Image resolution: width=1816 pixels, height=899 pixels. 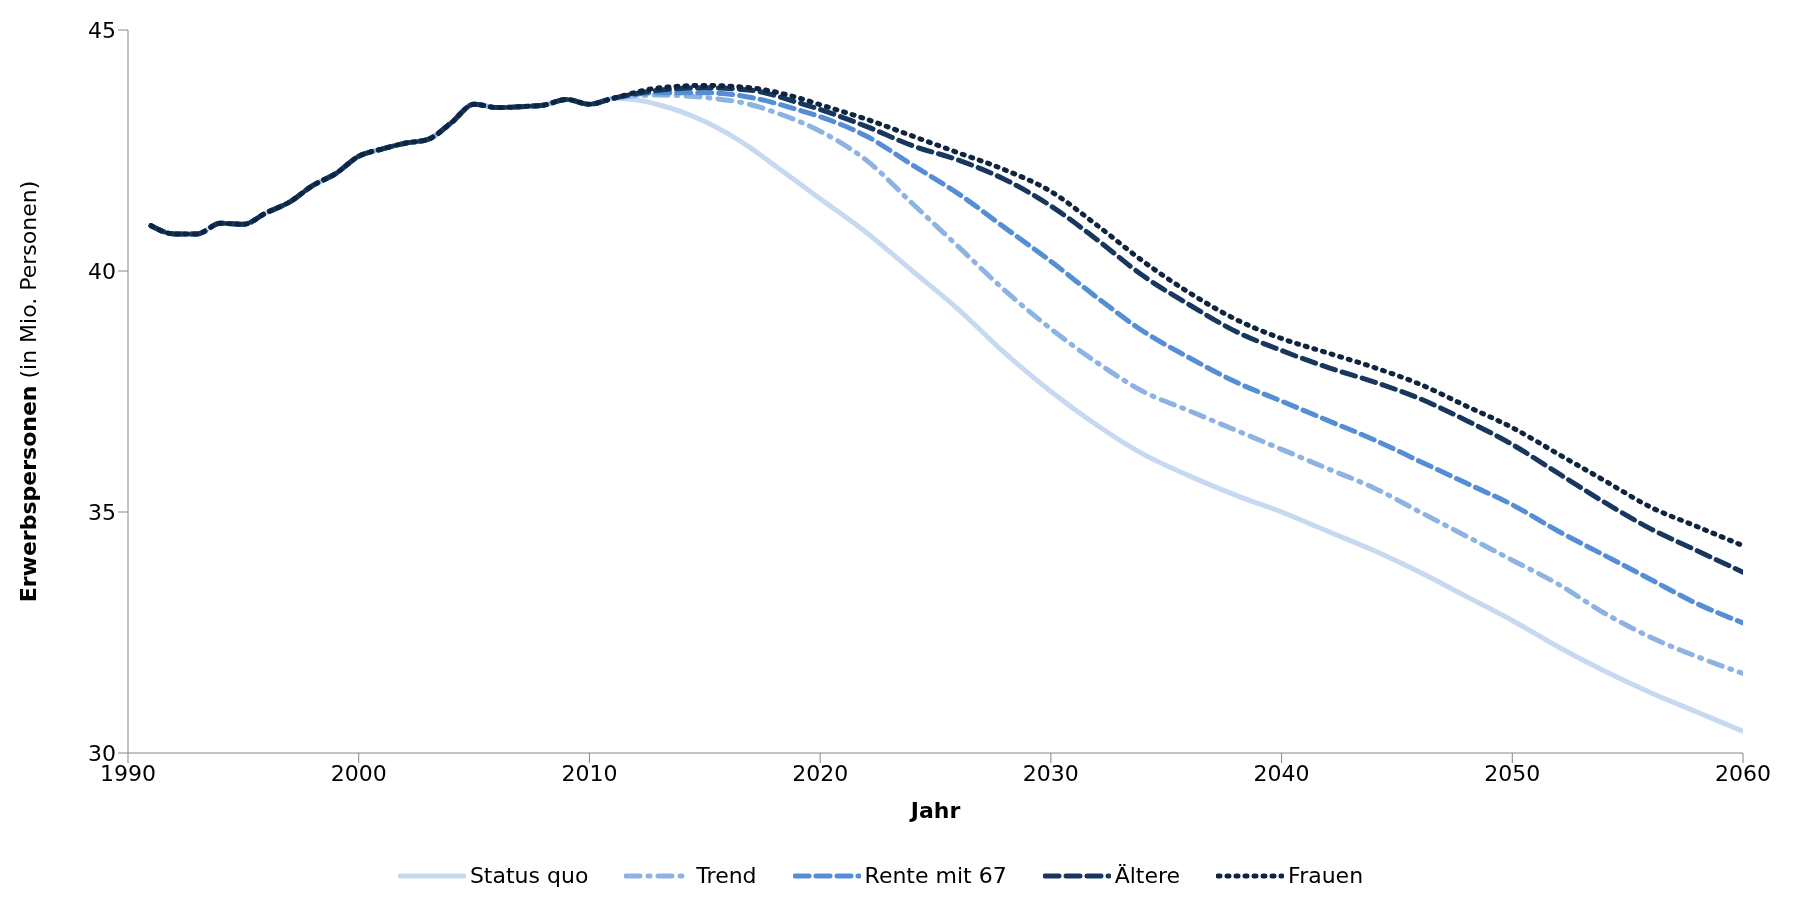 What do you see at coordinates (726, 875) in the screenshot?
I see `legend-label: Trend` at bounding box center [726, 875].